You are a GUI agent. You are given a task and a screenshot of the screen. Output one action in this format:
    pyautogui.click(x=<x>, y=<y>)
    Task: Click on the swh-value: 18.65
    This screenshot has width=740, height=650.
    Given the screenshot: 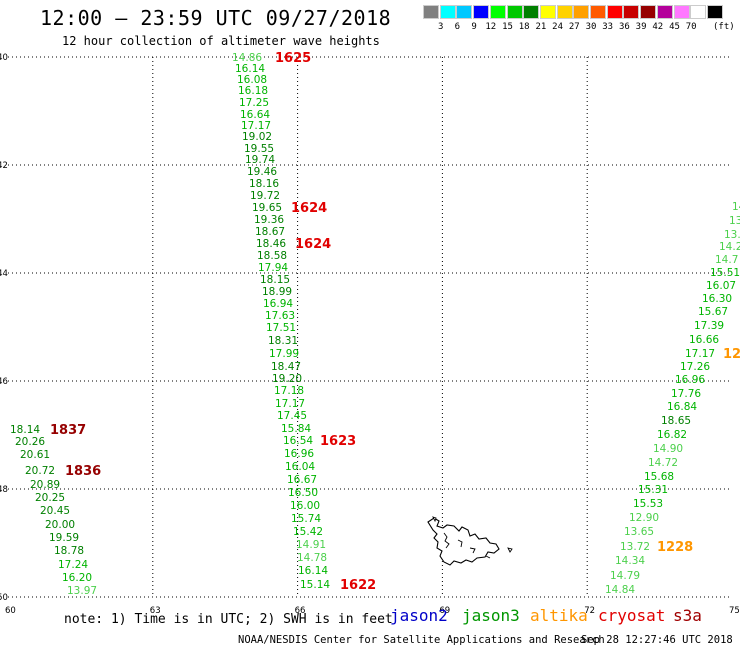 What is the action you would take?
    pyautogui.click(x=676, y=421)
    